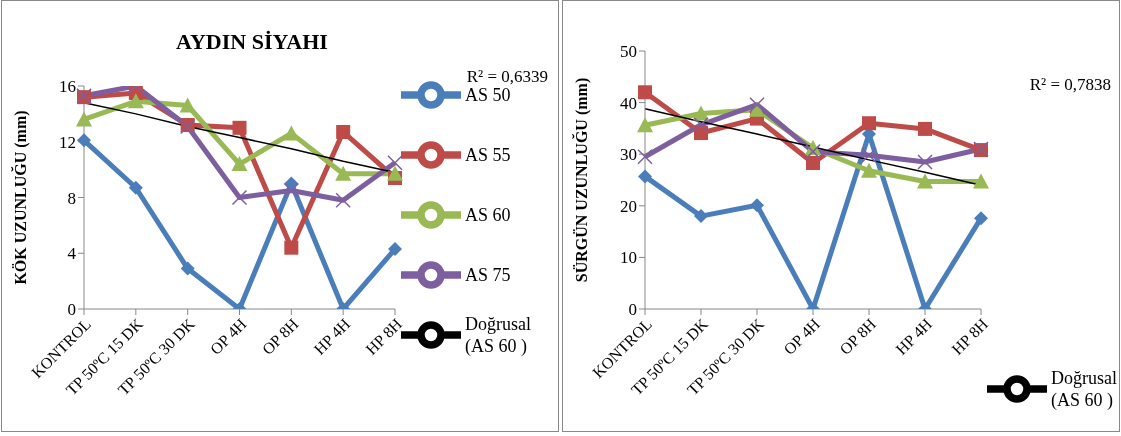 This screenshot has height=436, width=1121. I want to click on y-tick-label: 12, so click(67, 142).